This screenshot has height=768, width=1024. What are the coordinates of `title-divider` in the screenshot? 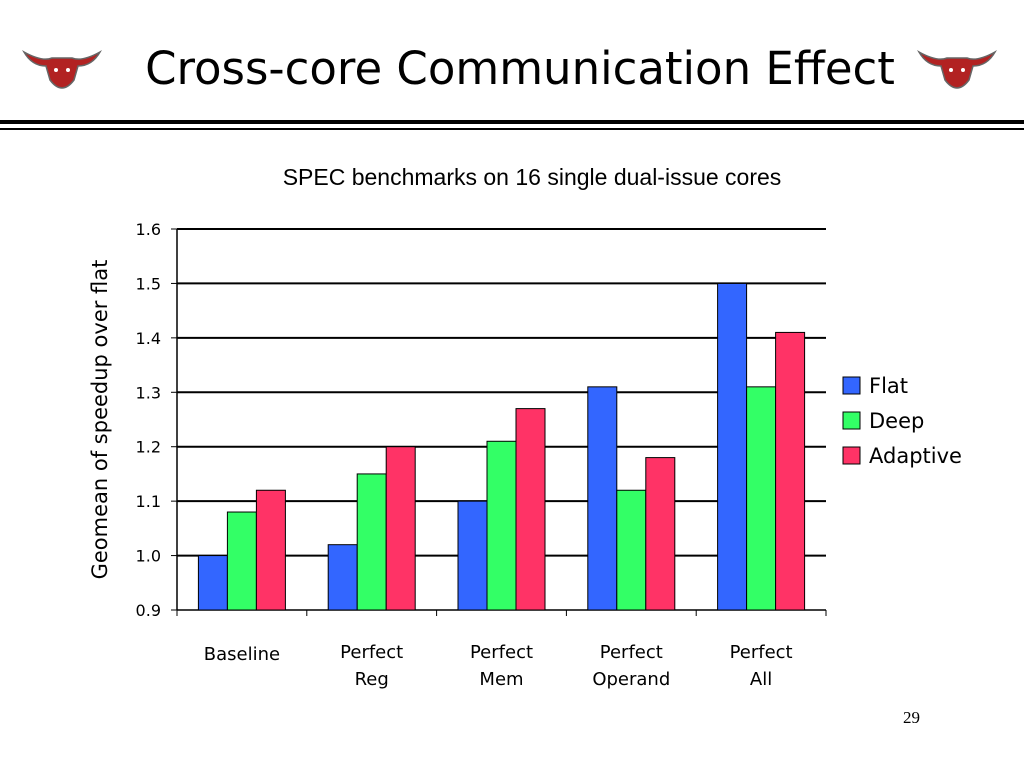 It's located at (512, 122).